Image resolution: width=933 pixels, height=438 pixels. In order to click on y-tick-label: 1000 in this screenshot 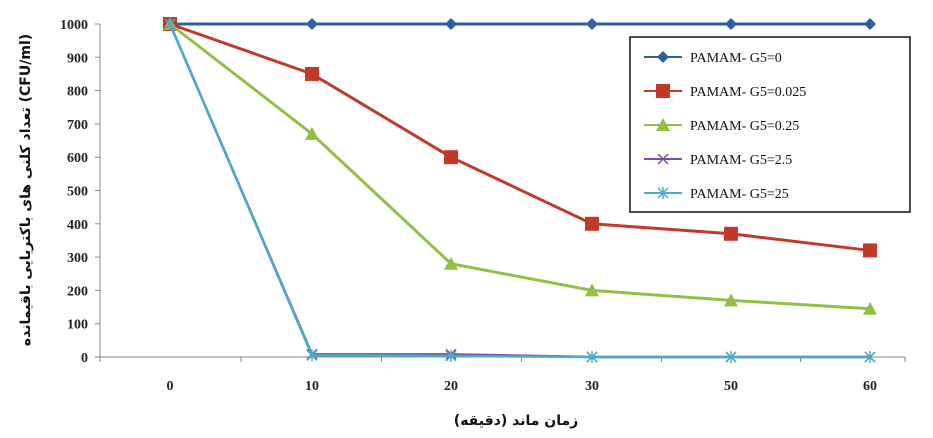, I will do `click(74, 25)`.